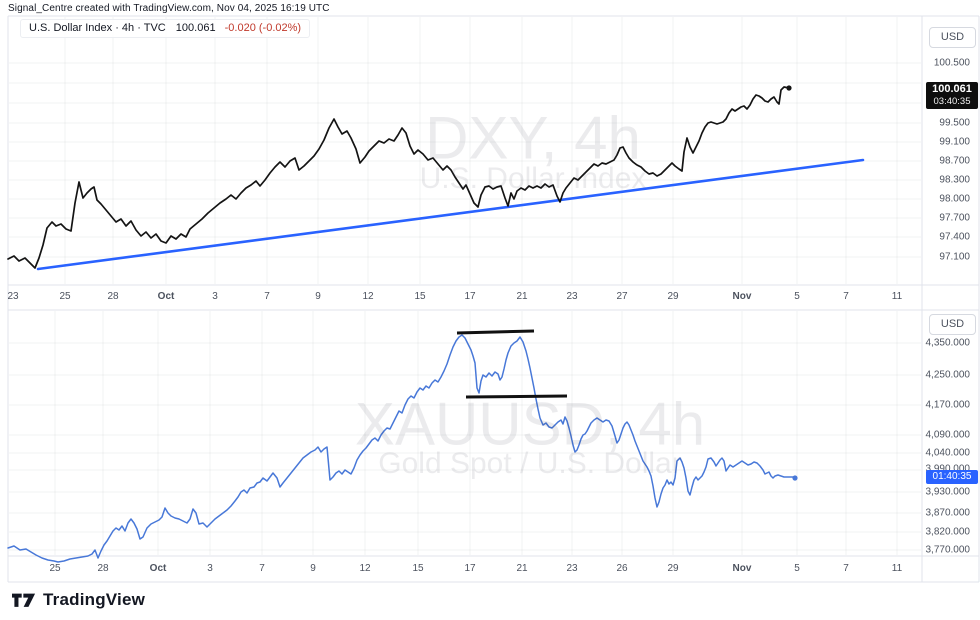 This screenshot has width=980, height=620. Describe the element at coordinates (622, 296) in the screenshot. I see `time-tick-label: 27` at that location.